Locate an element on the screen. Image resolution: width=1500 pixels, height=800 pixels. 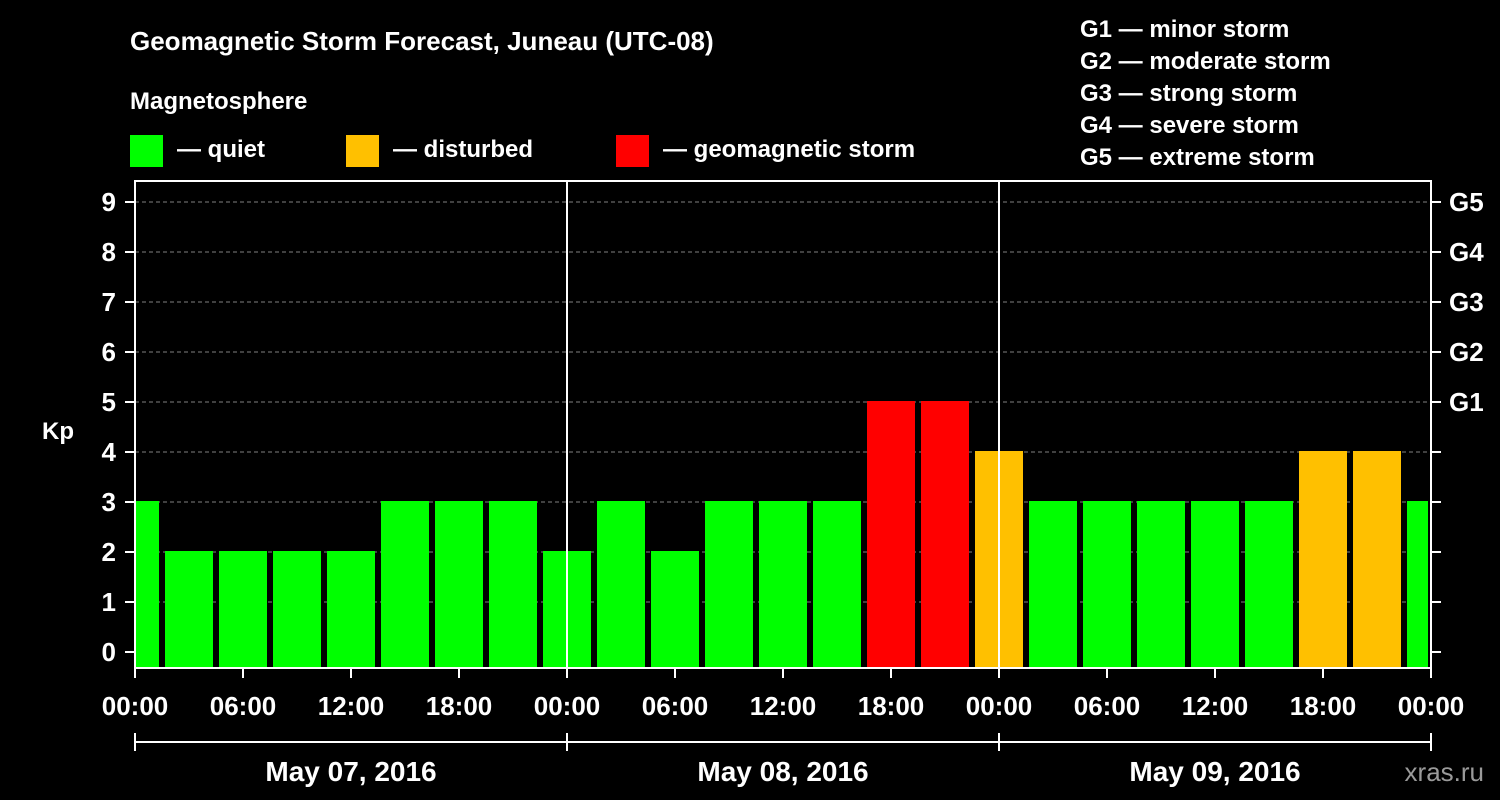
legend-label-disturbed: — disturbed is located at coordinates (463, 149).